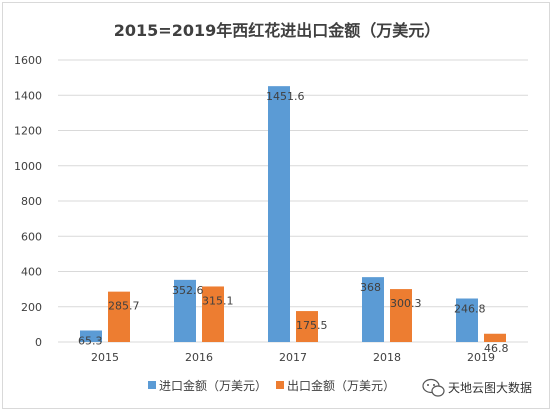 This screenshot has height=413, width=554. What do you see at coordinates (218, 300) in the screenshot?
I see `data-label: 315.1` at bounding box center [218, 300].